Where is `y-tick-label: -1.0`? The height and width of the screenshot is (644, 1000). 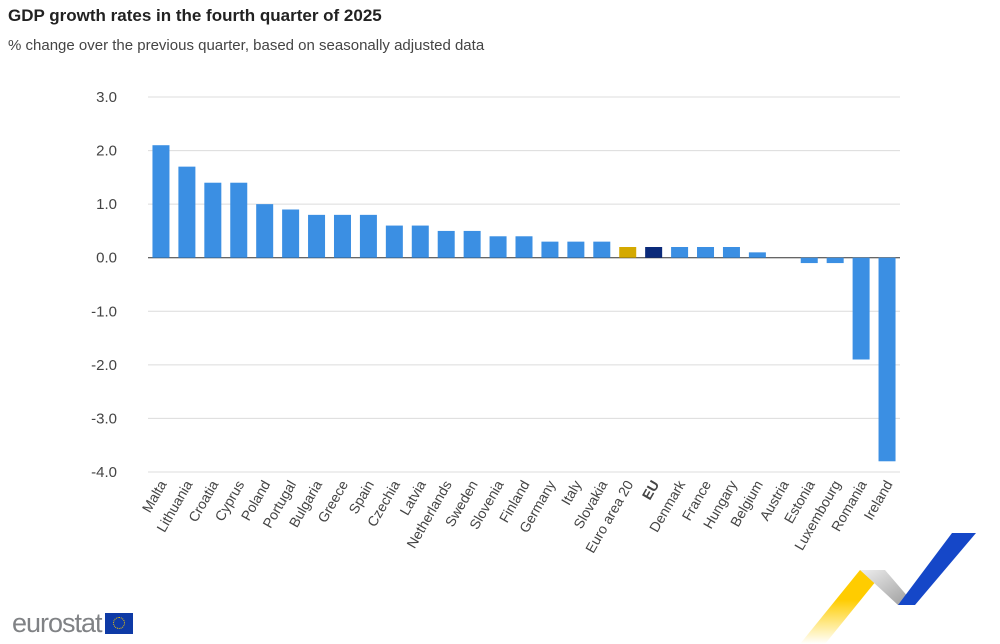 y-tick-label: -1.0 is located at coordinates (104, 311).